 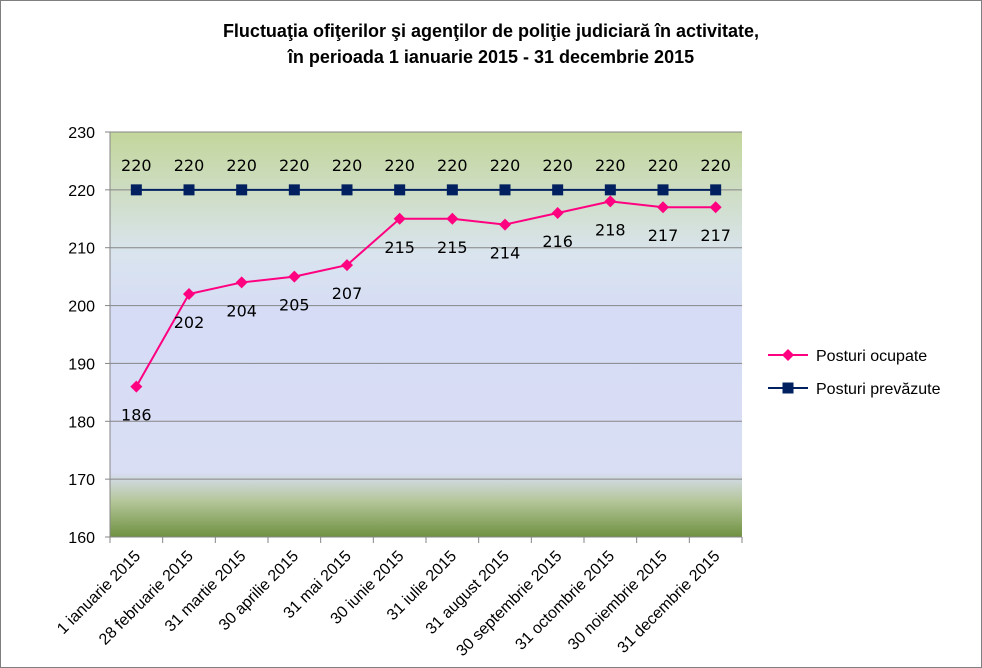 I want to click on y-tick-label: 230, so click(x=81, y=133).